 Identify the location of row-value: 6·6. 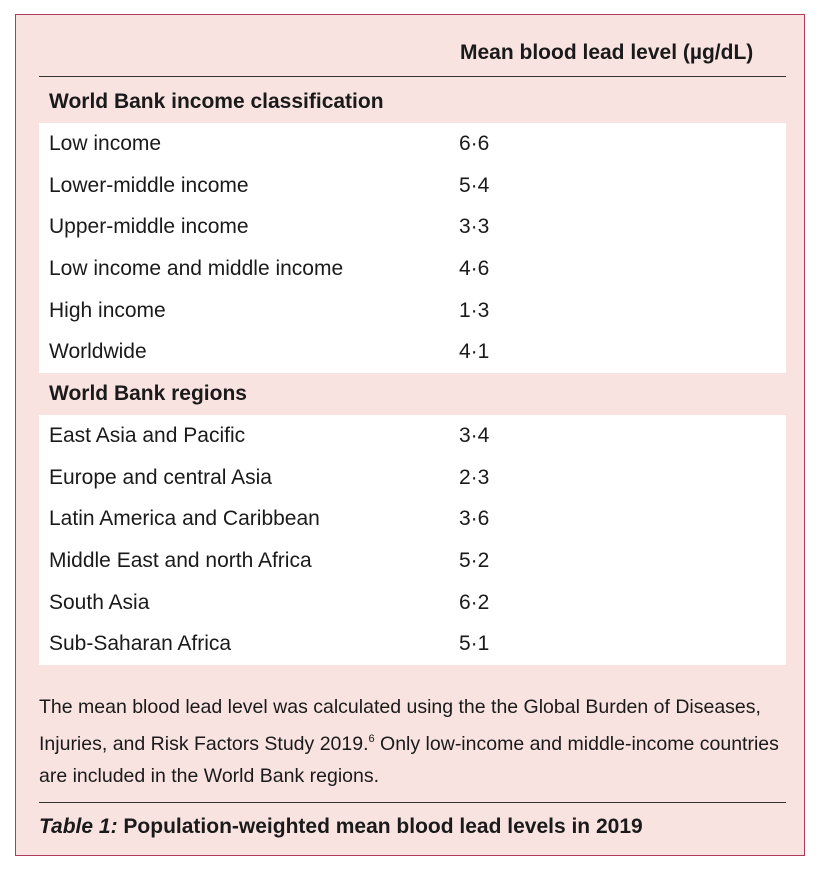
(474, 143).